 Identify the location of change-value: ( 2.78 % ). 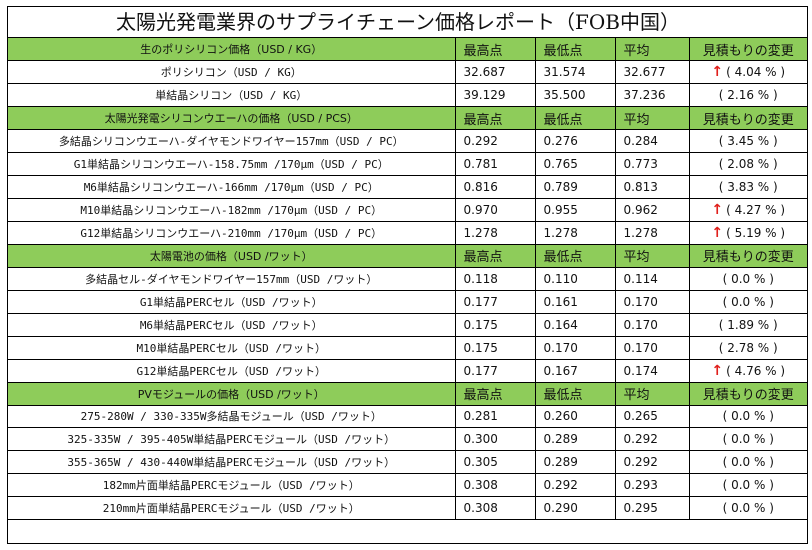
(748, 347).